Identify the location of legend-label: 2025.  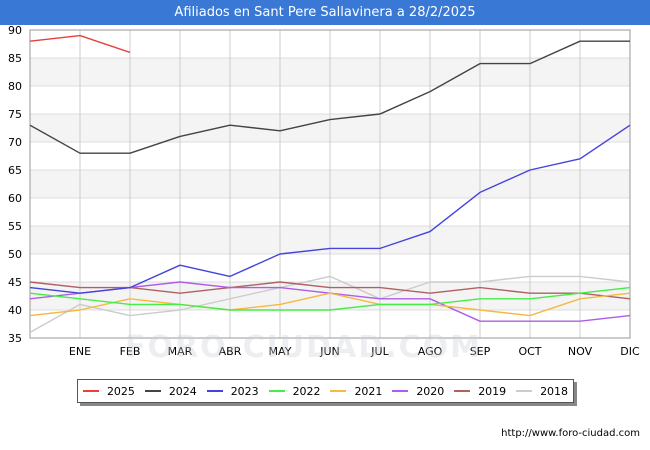
(120, 391).